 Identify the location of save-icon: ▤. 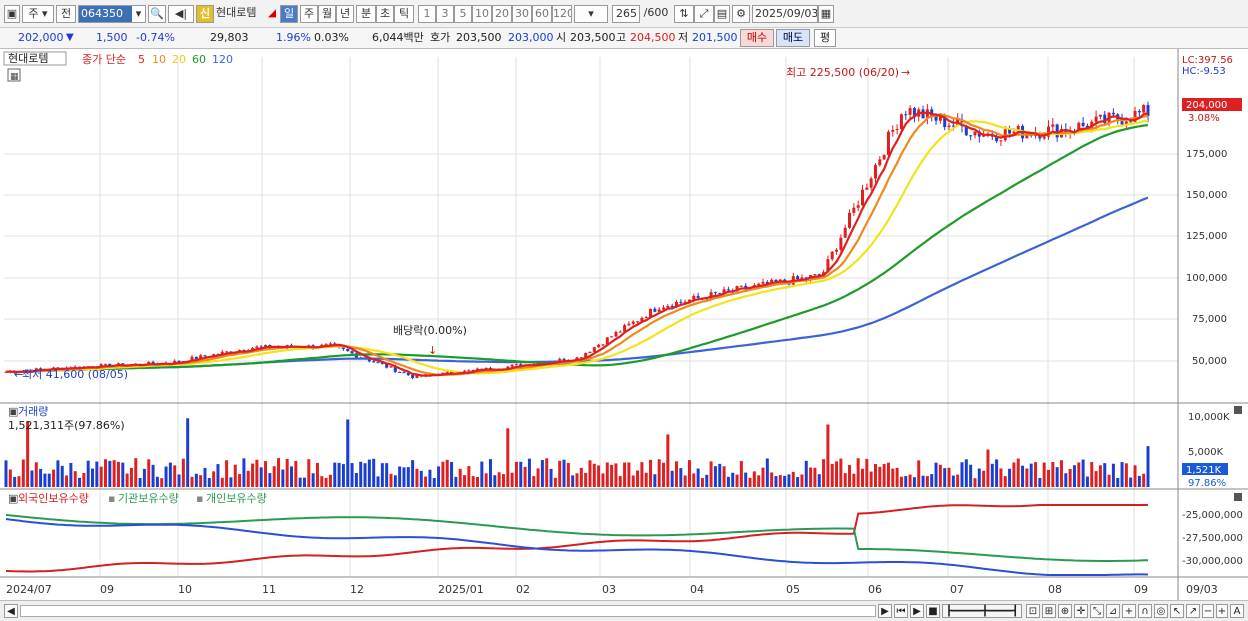
(722, 14).